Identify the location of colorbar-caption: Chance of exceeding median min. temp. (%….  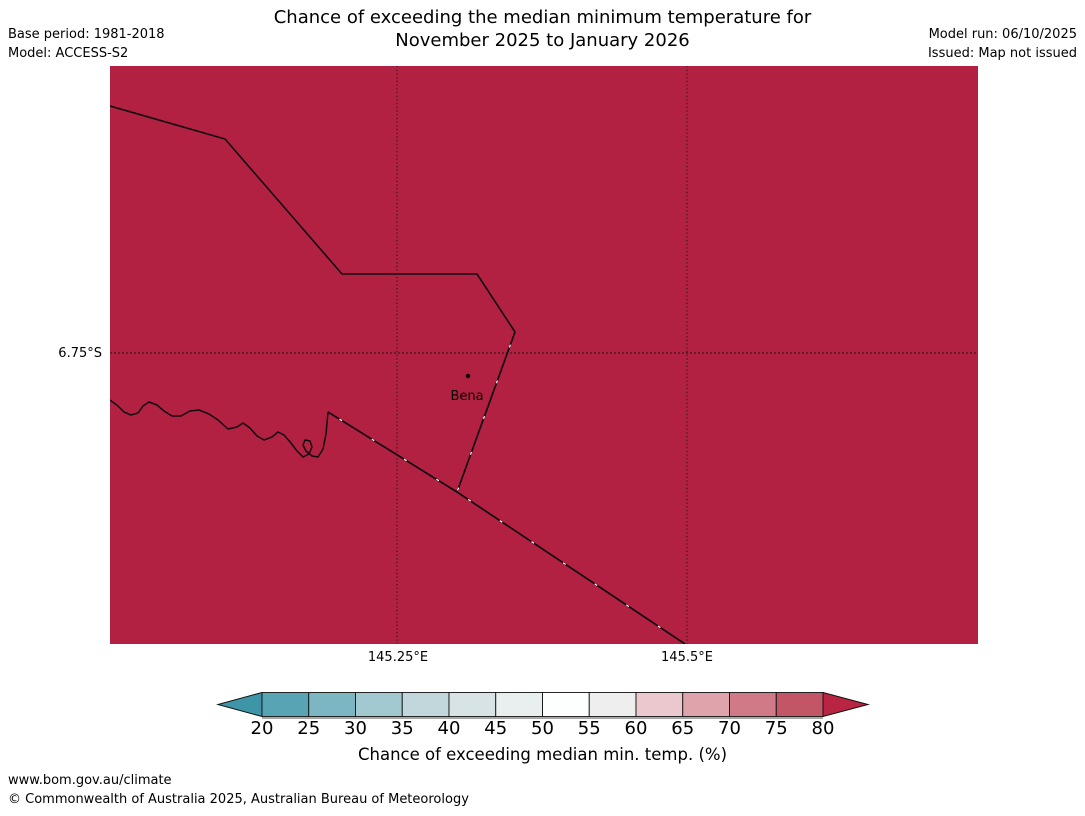
(542, 754).